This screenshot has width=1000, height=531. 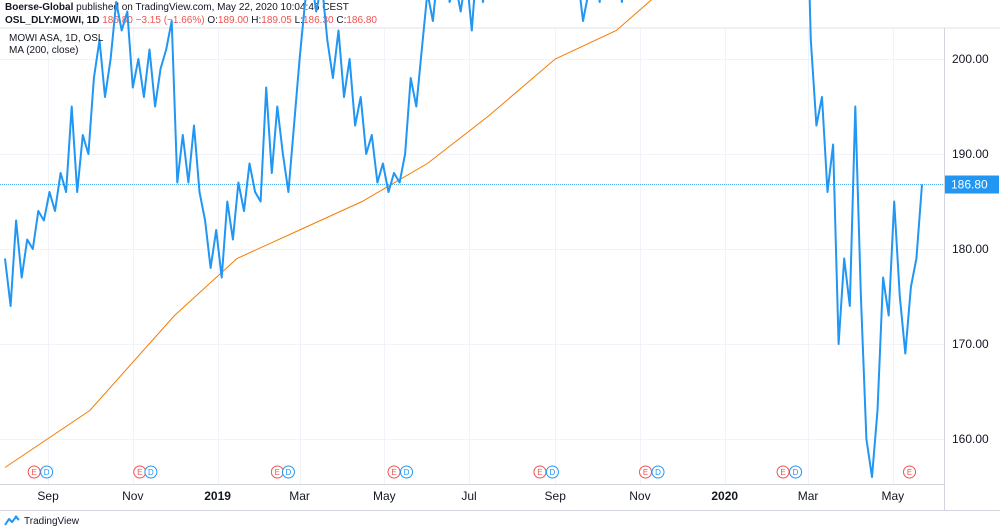 I want to click on close-value: 186.80, so click(x=361, y=20).